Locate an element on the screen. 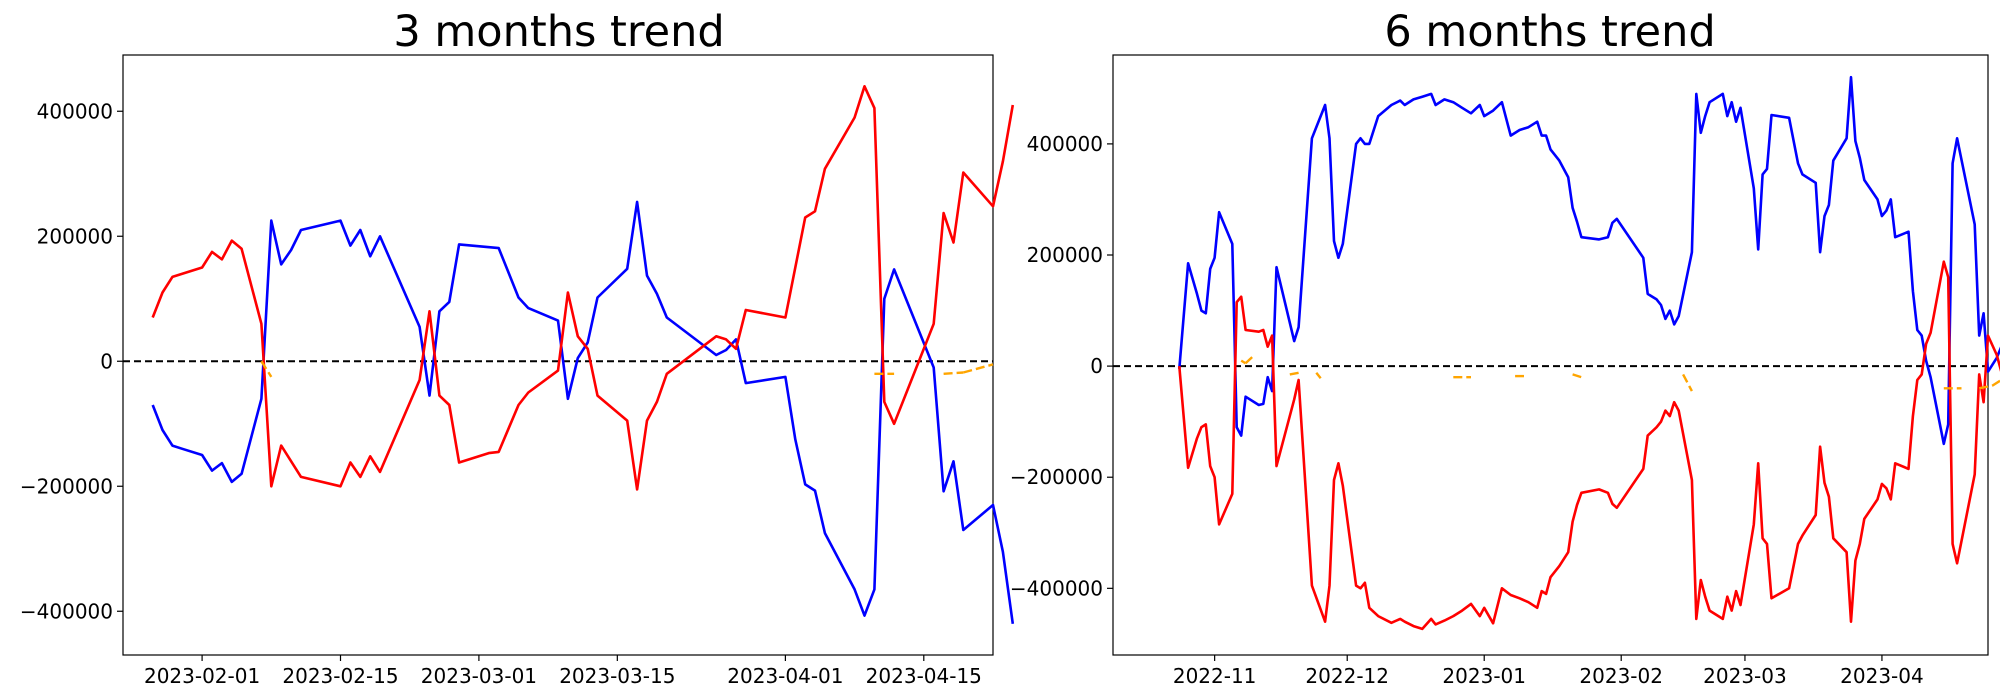 The image size is (2000, 700). chart-title: 3 months trend is located at coordinates (558, 32).